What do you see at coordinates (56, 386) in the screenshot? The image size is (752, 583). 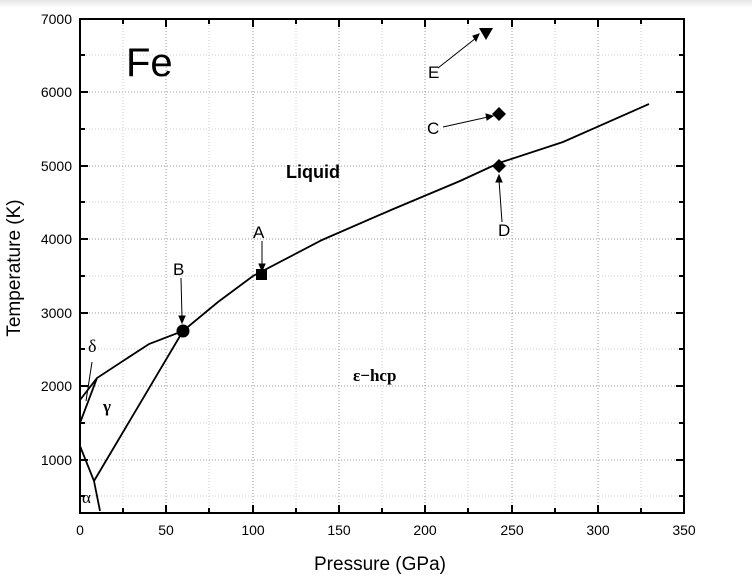 I see `y-tick-2000: 2000` at bounding box center [56, 386].